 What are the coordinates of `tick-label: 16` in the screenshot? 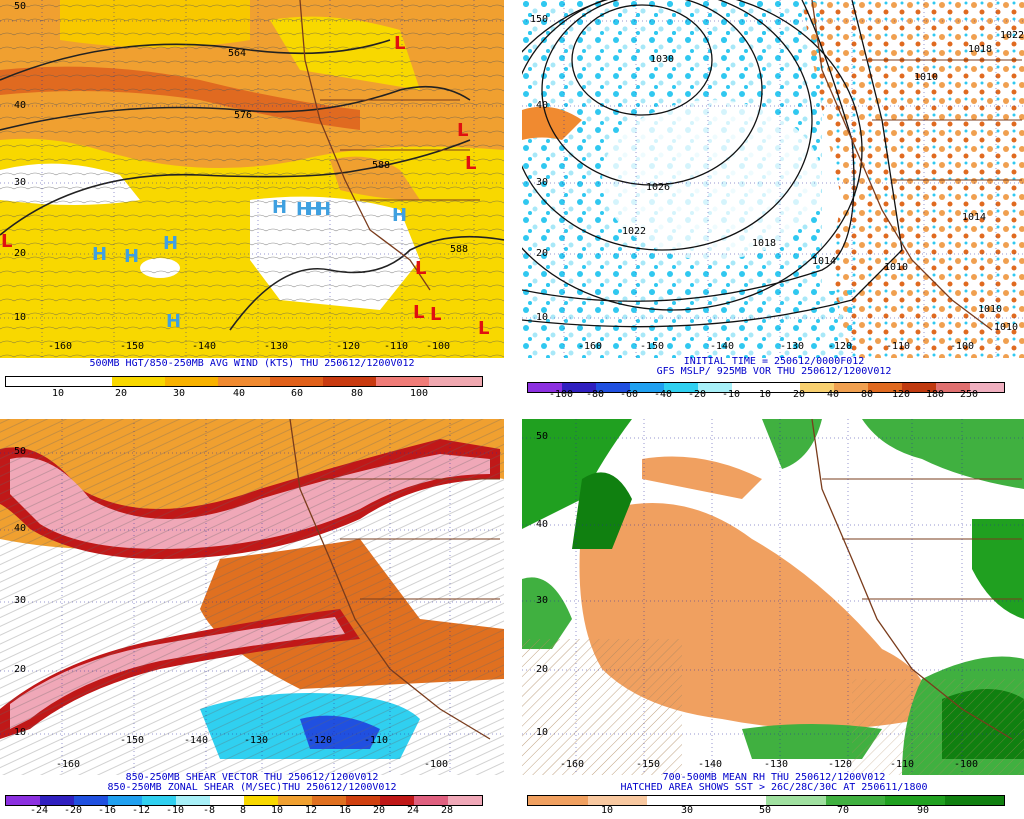 It's located at (345, 810).